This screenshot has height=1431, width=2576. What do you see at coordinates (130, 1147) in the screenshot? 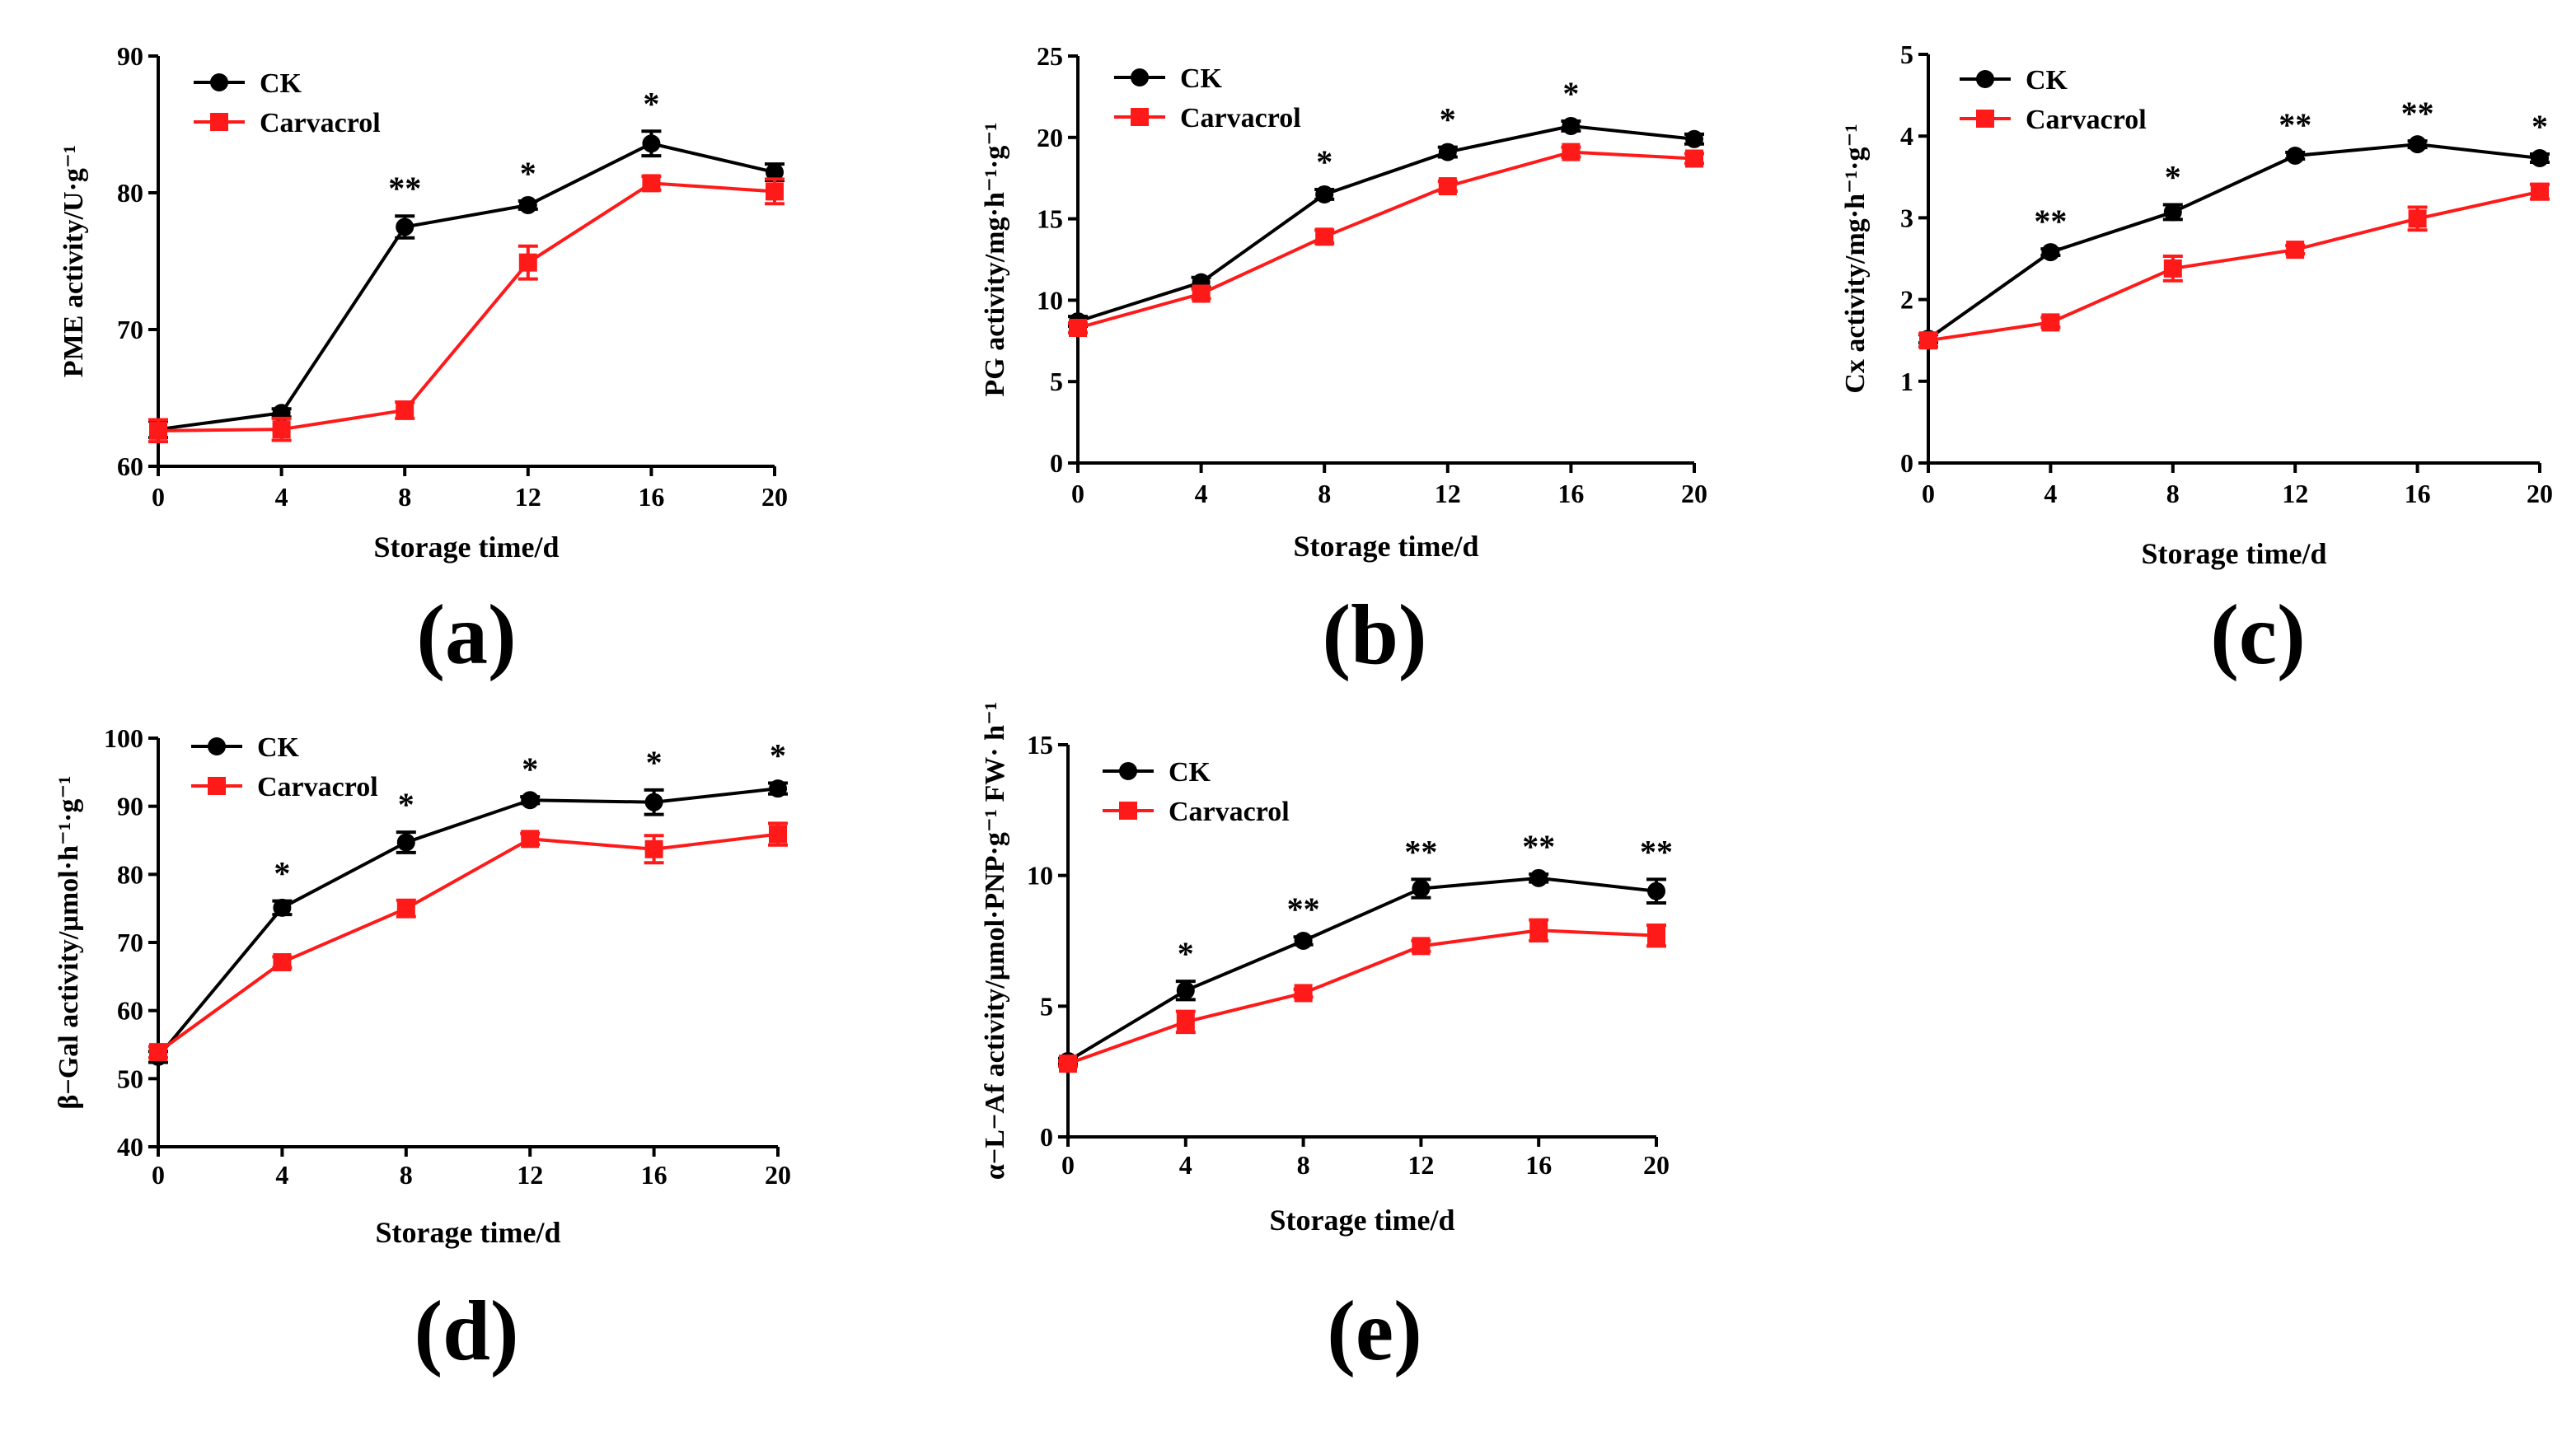
I see `y-tick-label: 40` at bounding box center [130, 1147].